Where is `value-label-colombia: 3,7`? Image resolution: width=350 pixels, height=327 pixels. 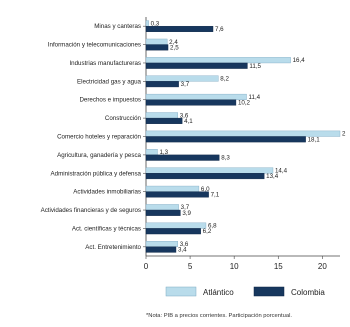
value-label-colombia: 3,7 is located at coordinates (185, 84).